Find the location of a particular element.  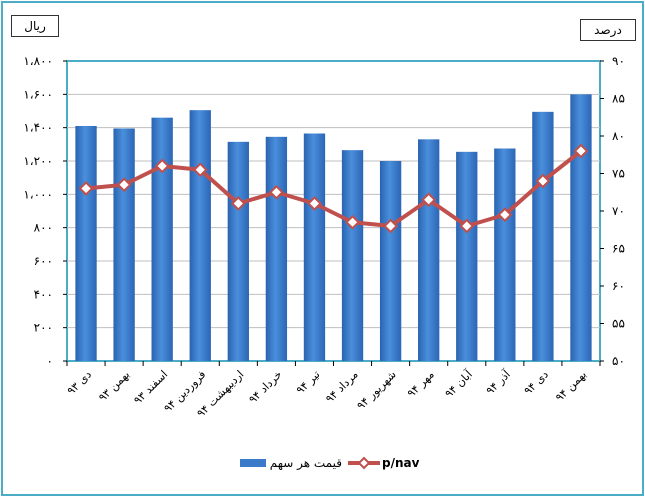

category-label: دی ۹۴ is located at coordinates (536, 383).